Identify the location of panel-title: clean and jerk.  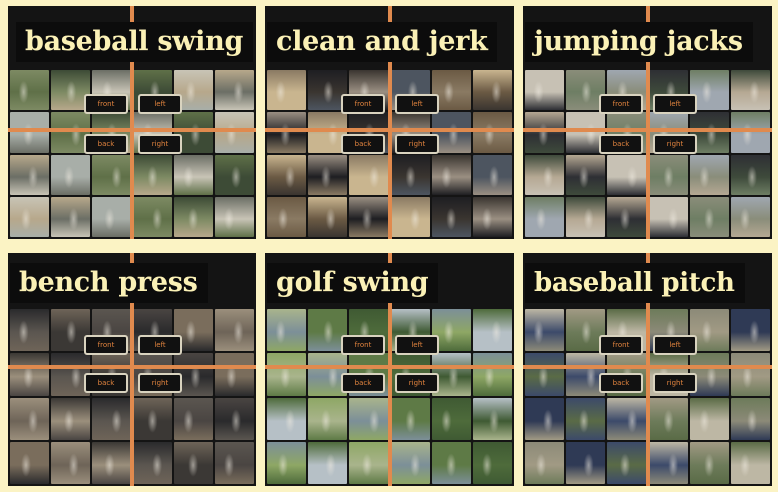
(382, 42).